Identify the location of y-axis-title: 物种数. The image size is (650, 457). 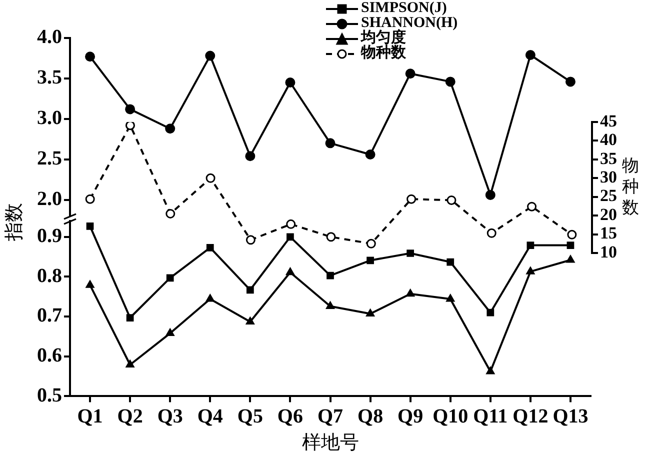
(630, 187).